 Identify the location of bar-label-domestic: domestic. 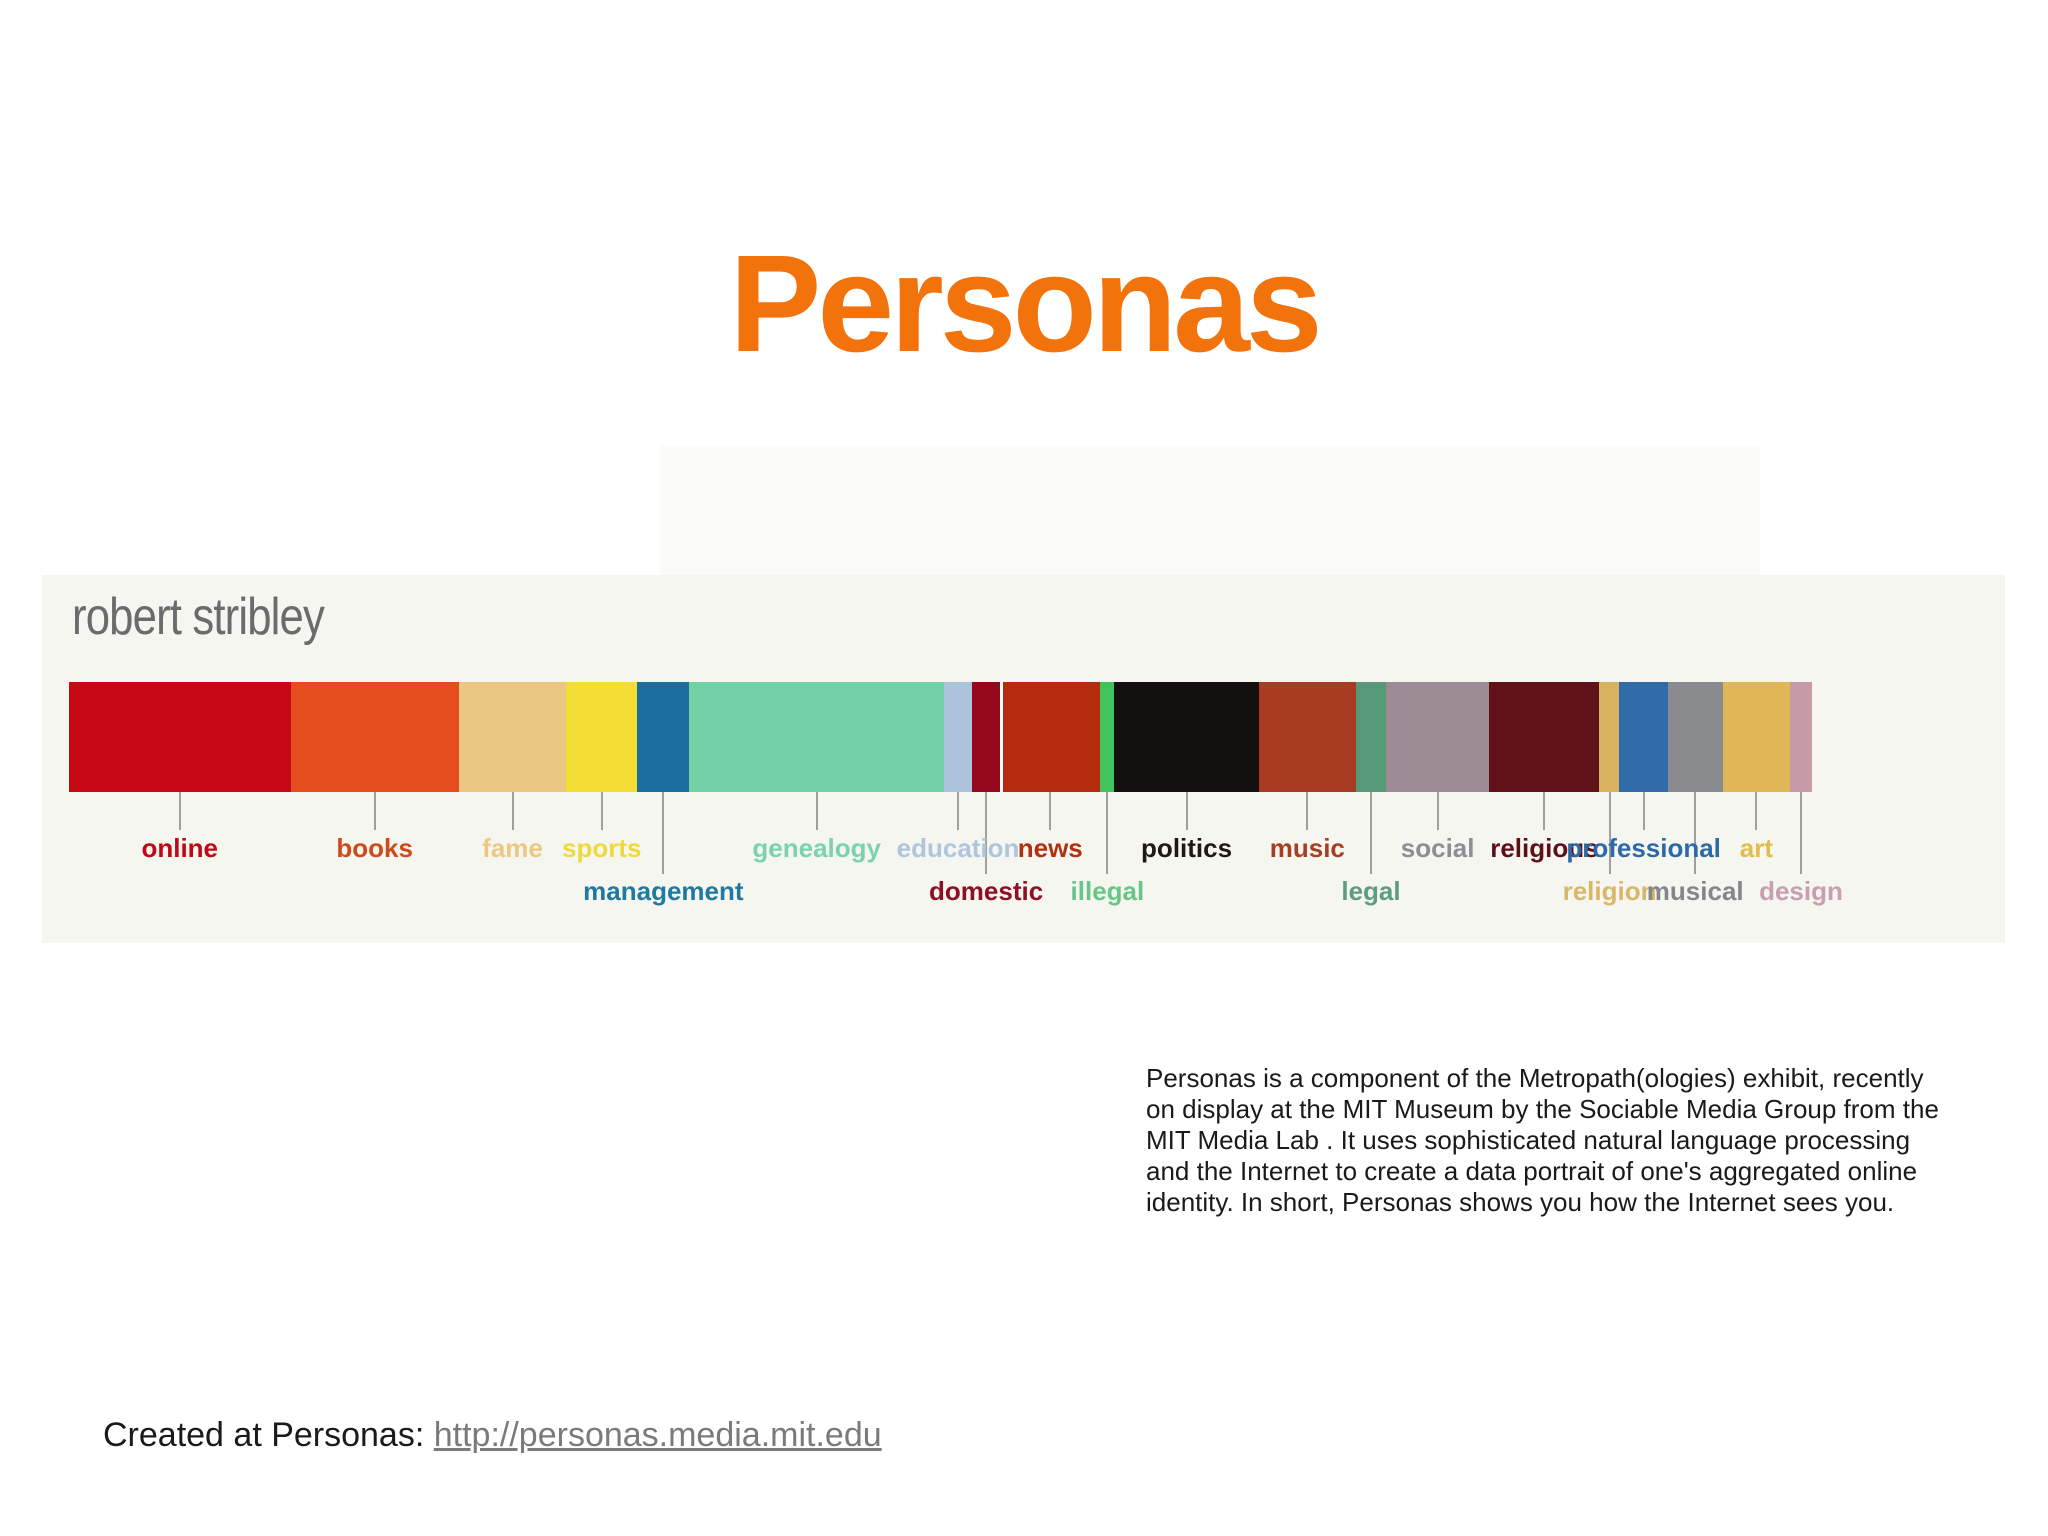
(986, 891).